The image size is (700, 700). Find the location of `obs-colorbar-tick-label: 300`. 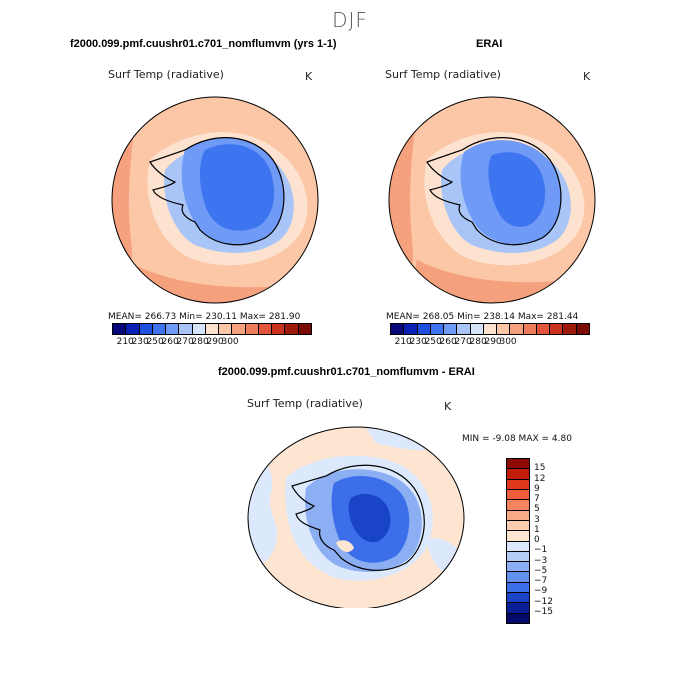

obs-colorbar-tick-label: 300 is located at coordinates (508, 342).